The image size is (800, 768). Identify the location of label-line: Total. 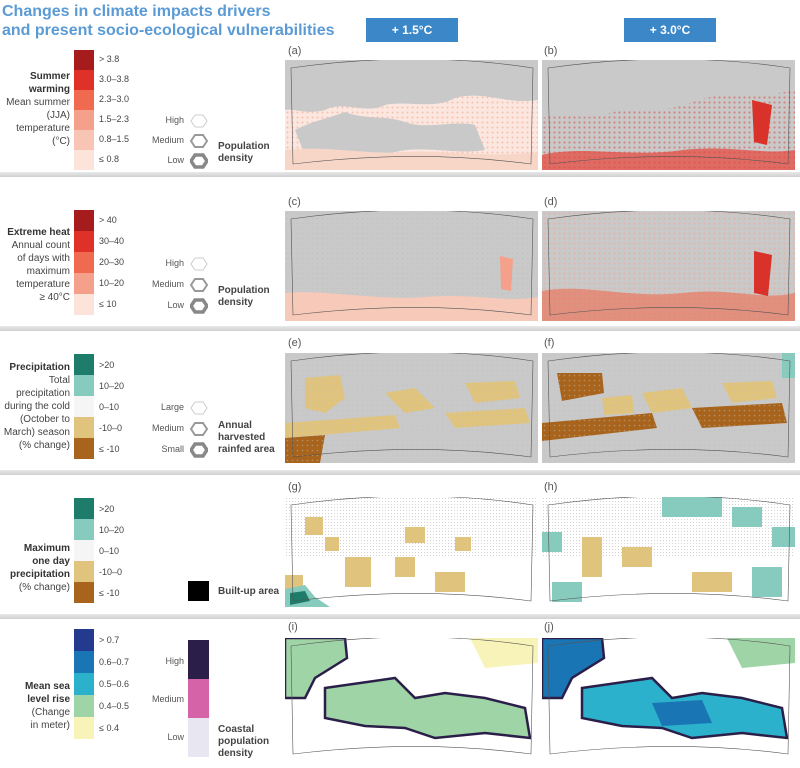
(59, 380).